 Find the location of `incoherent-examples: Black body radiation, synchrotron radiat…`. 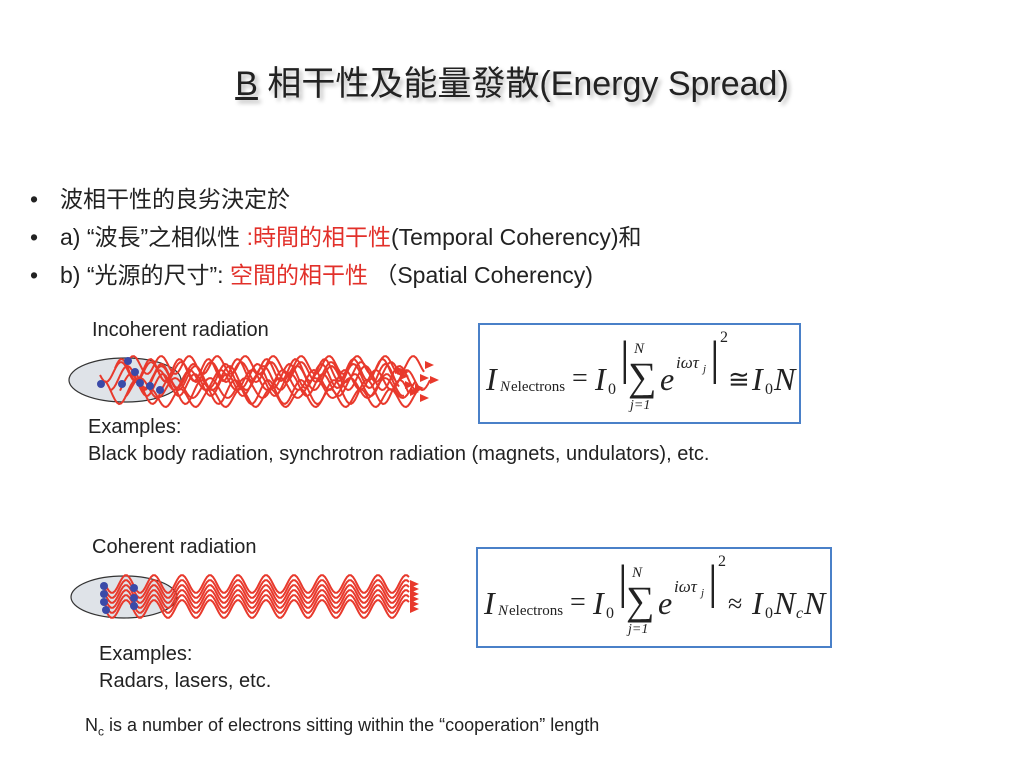

incoherent-examples: Black body radiation, synchrotron radiat… is located at coordinates (399, 454).